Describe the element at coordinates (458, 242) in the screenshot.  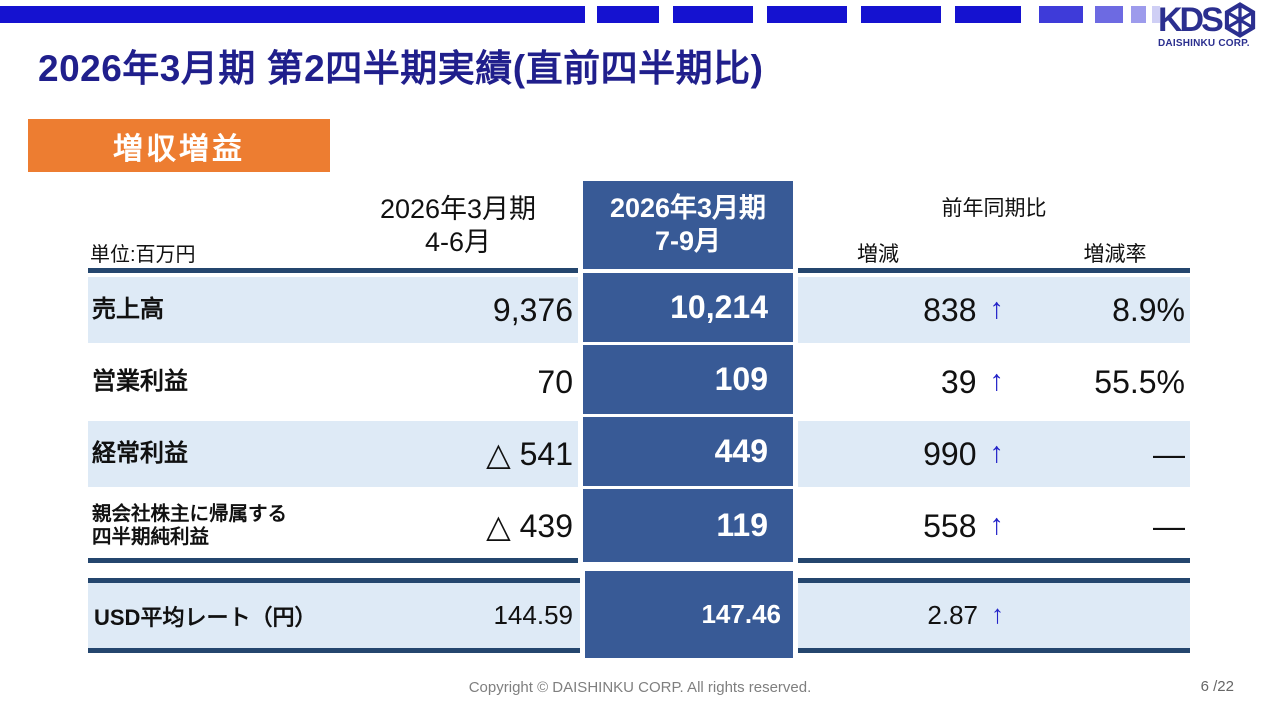
I see `column-header-prev-line2: 4-6月` at that location.